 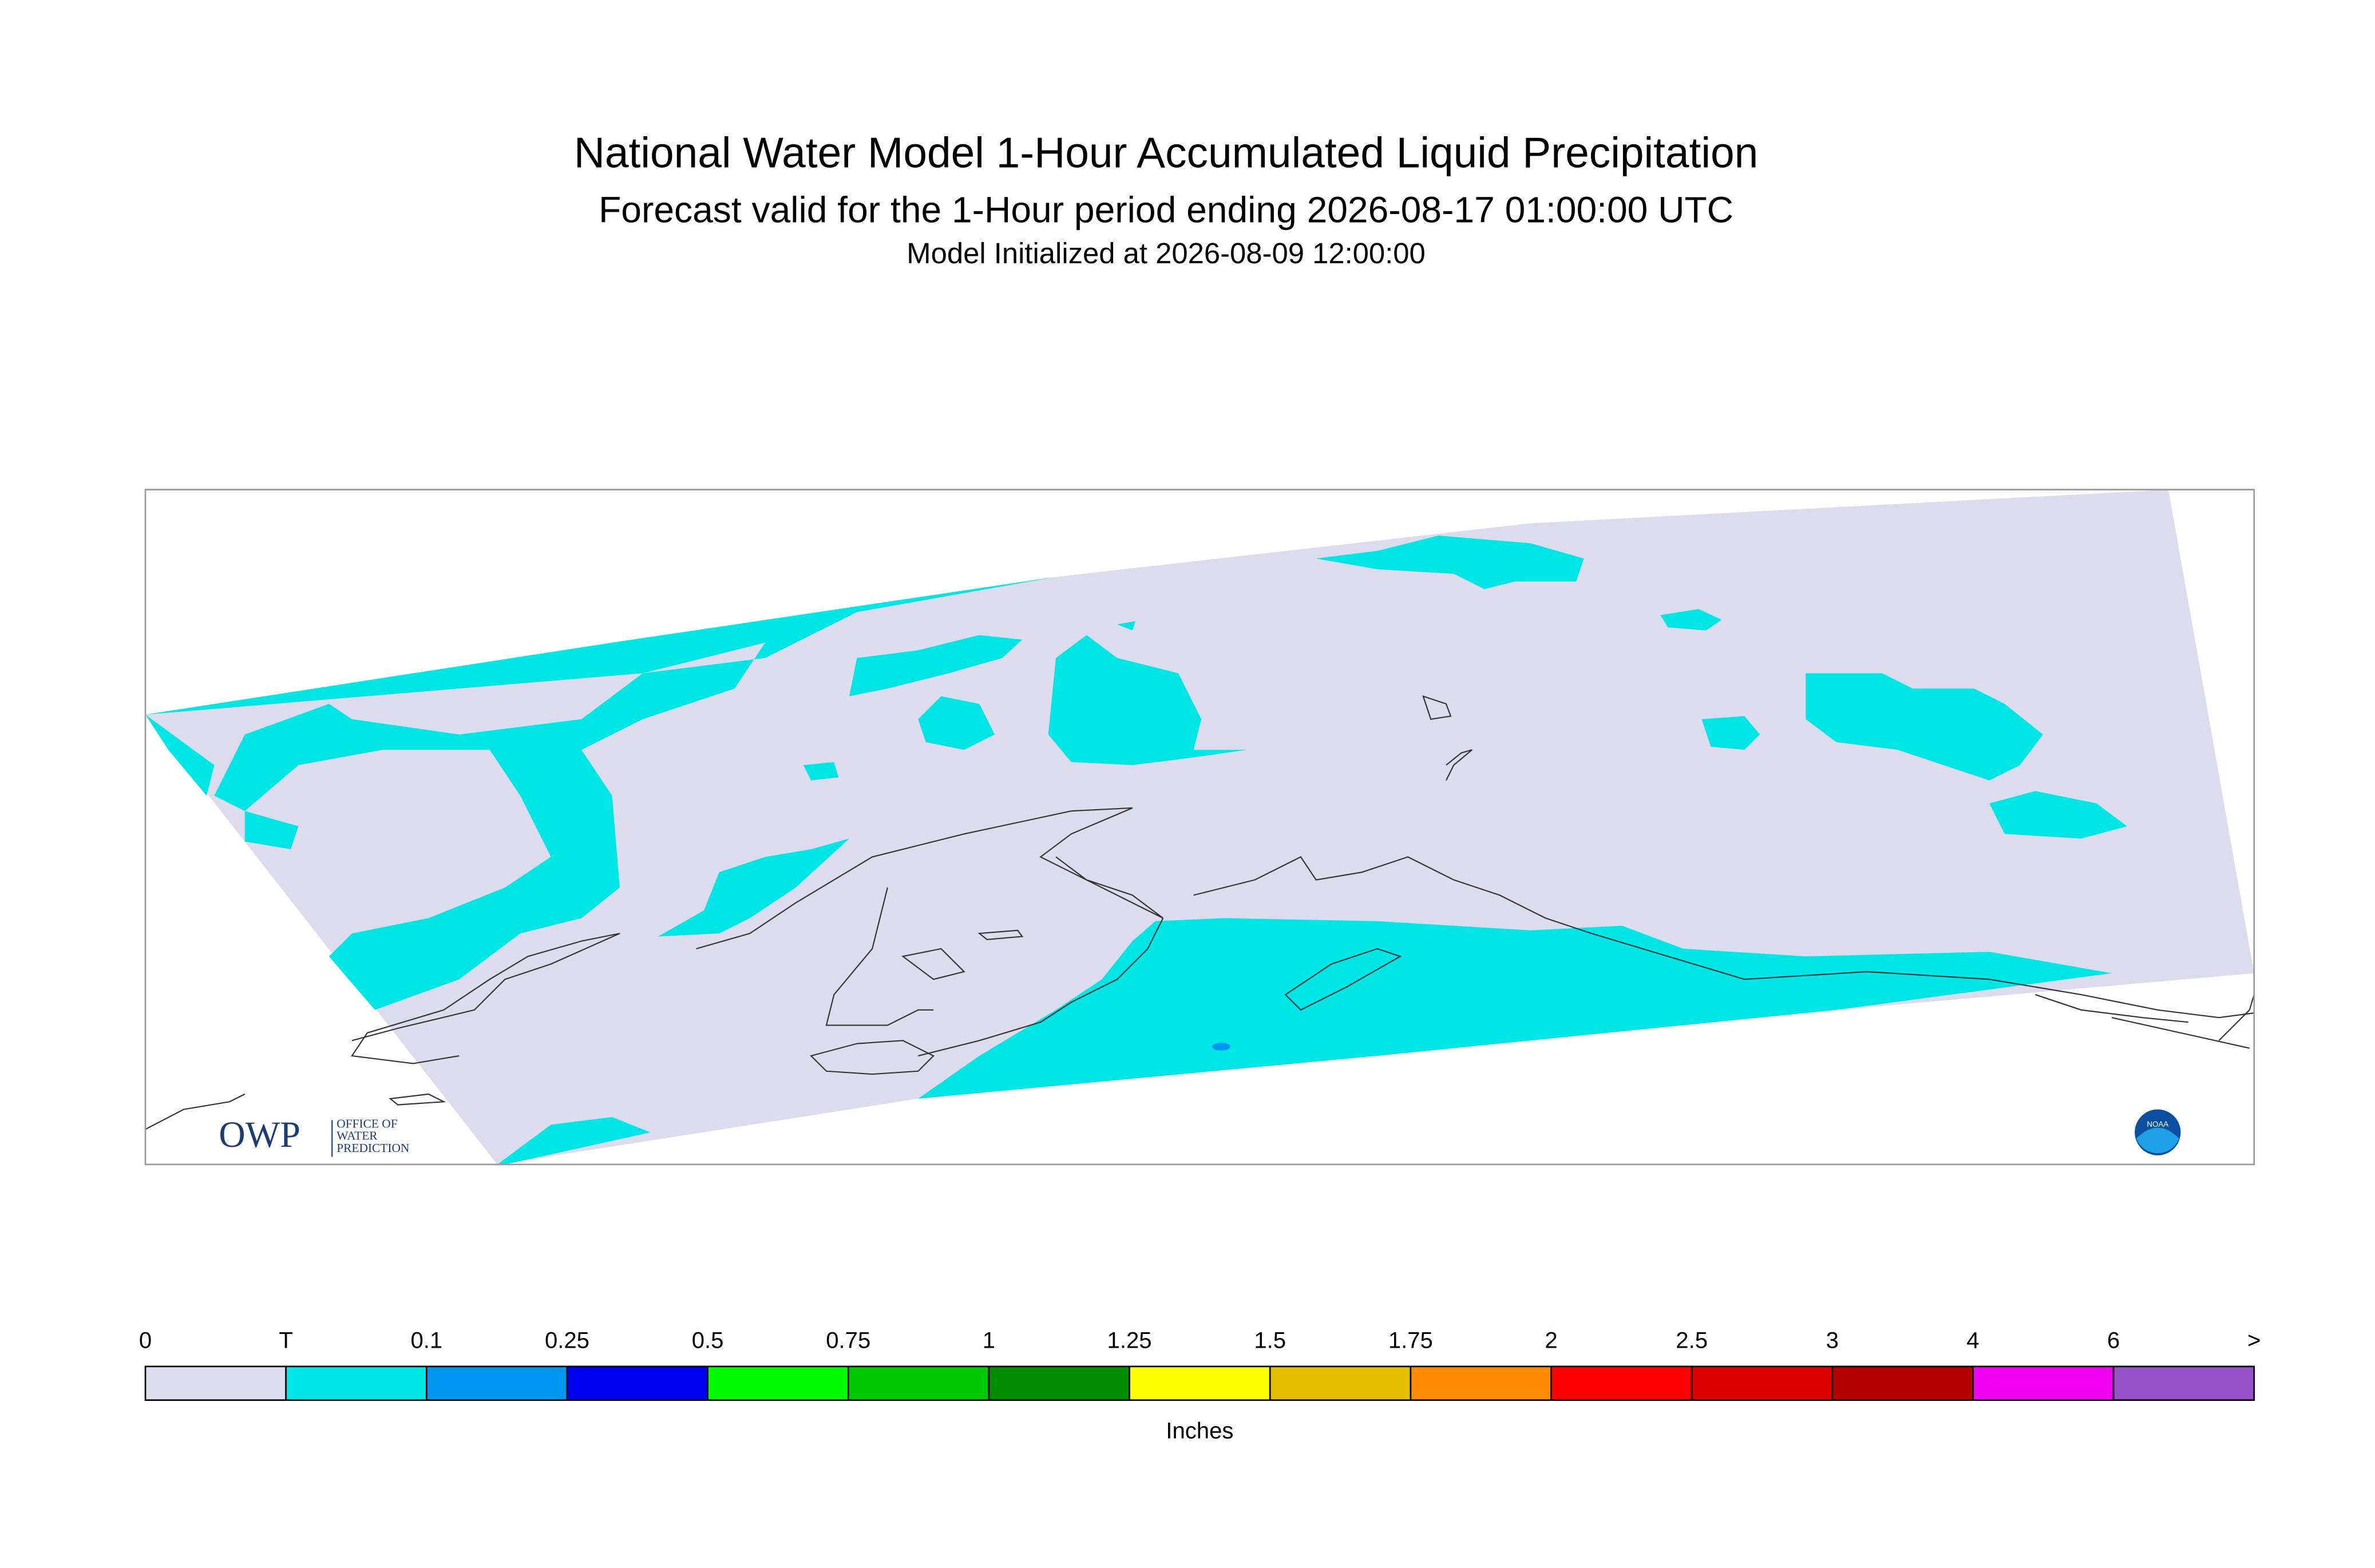 I want to click on colorbar: 0 T 0.1 0.25 0.5 0.75 1 1.25 1.5 1.75 2 2.5 3 4 6 >, so click(x=1200, y=1364).